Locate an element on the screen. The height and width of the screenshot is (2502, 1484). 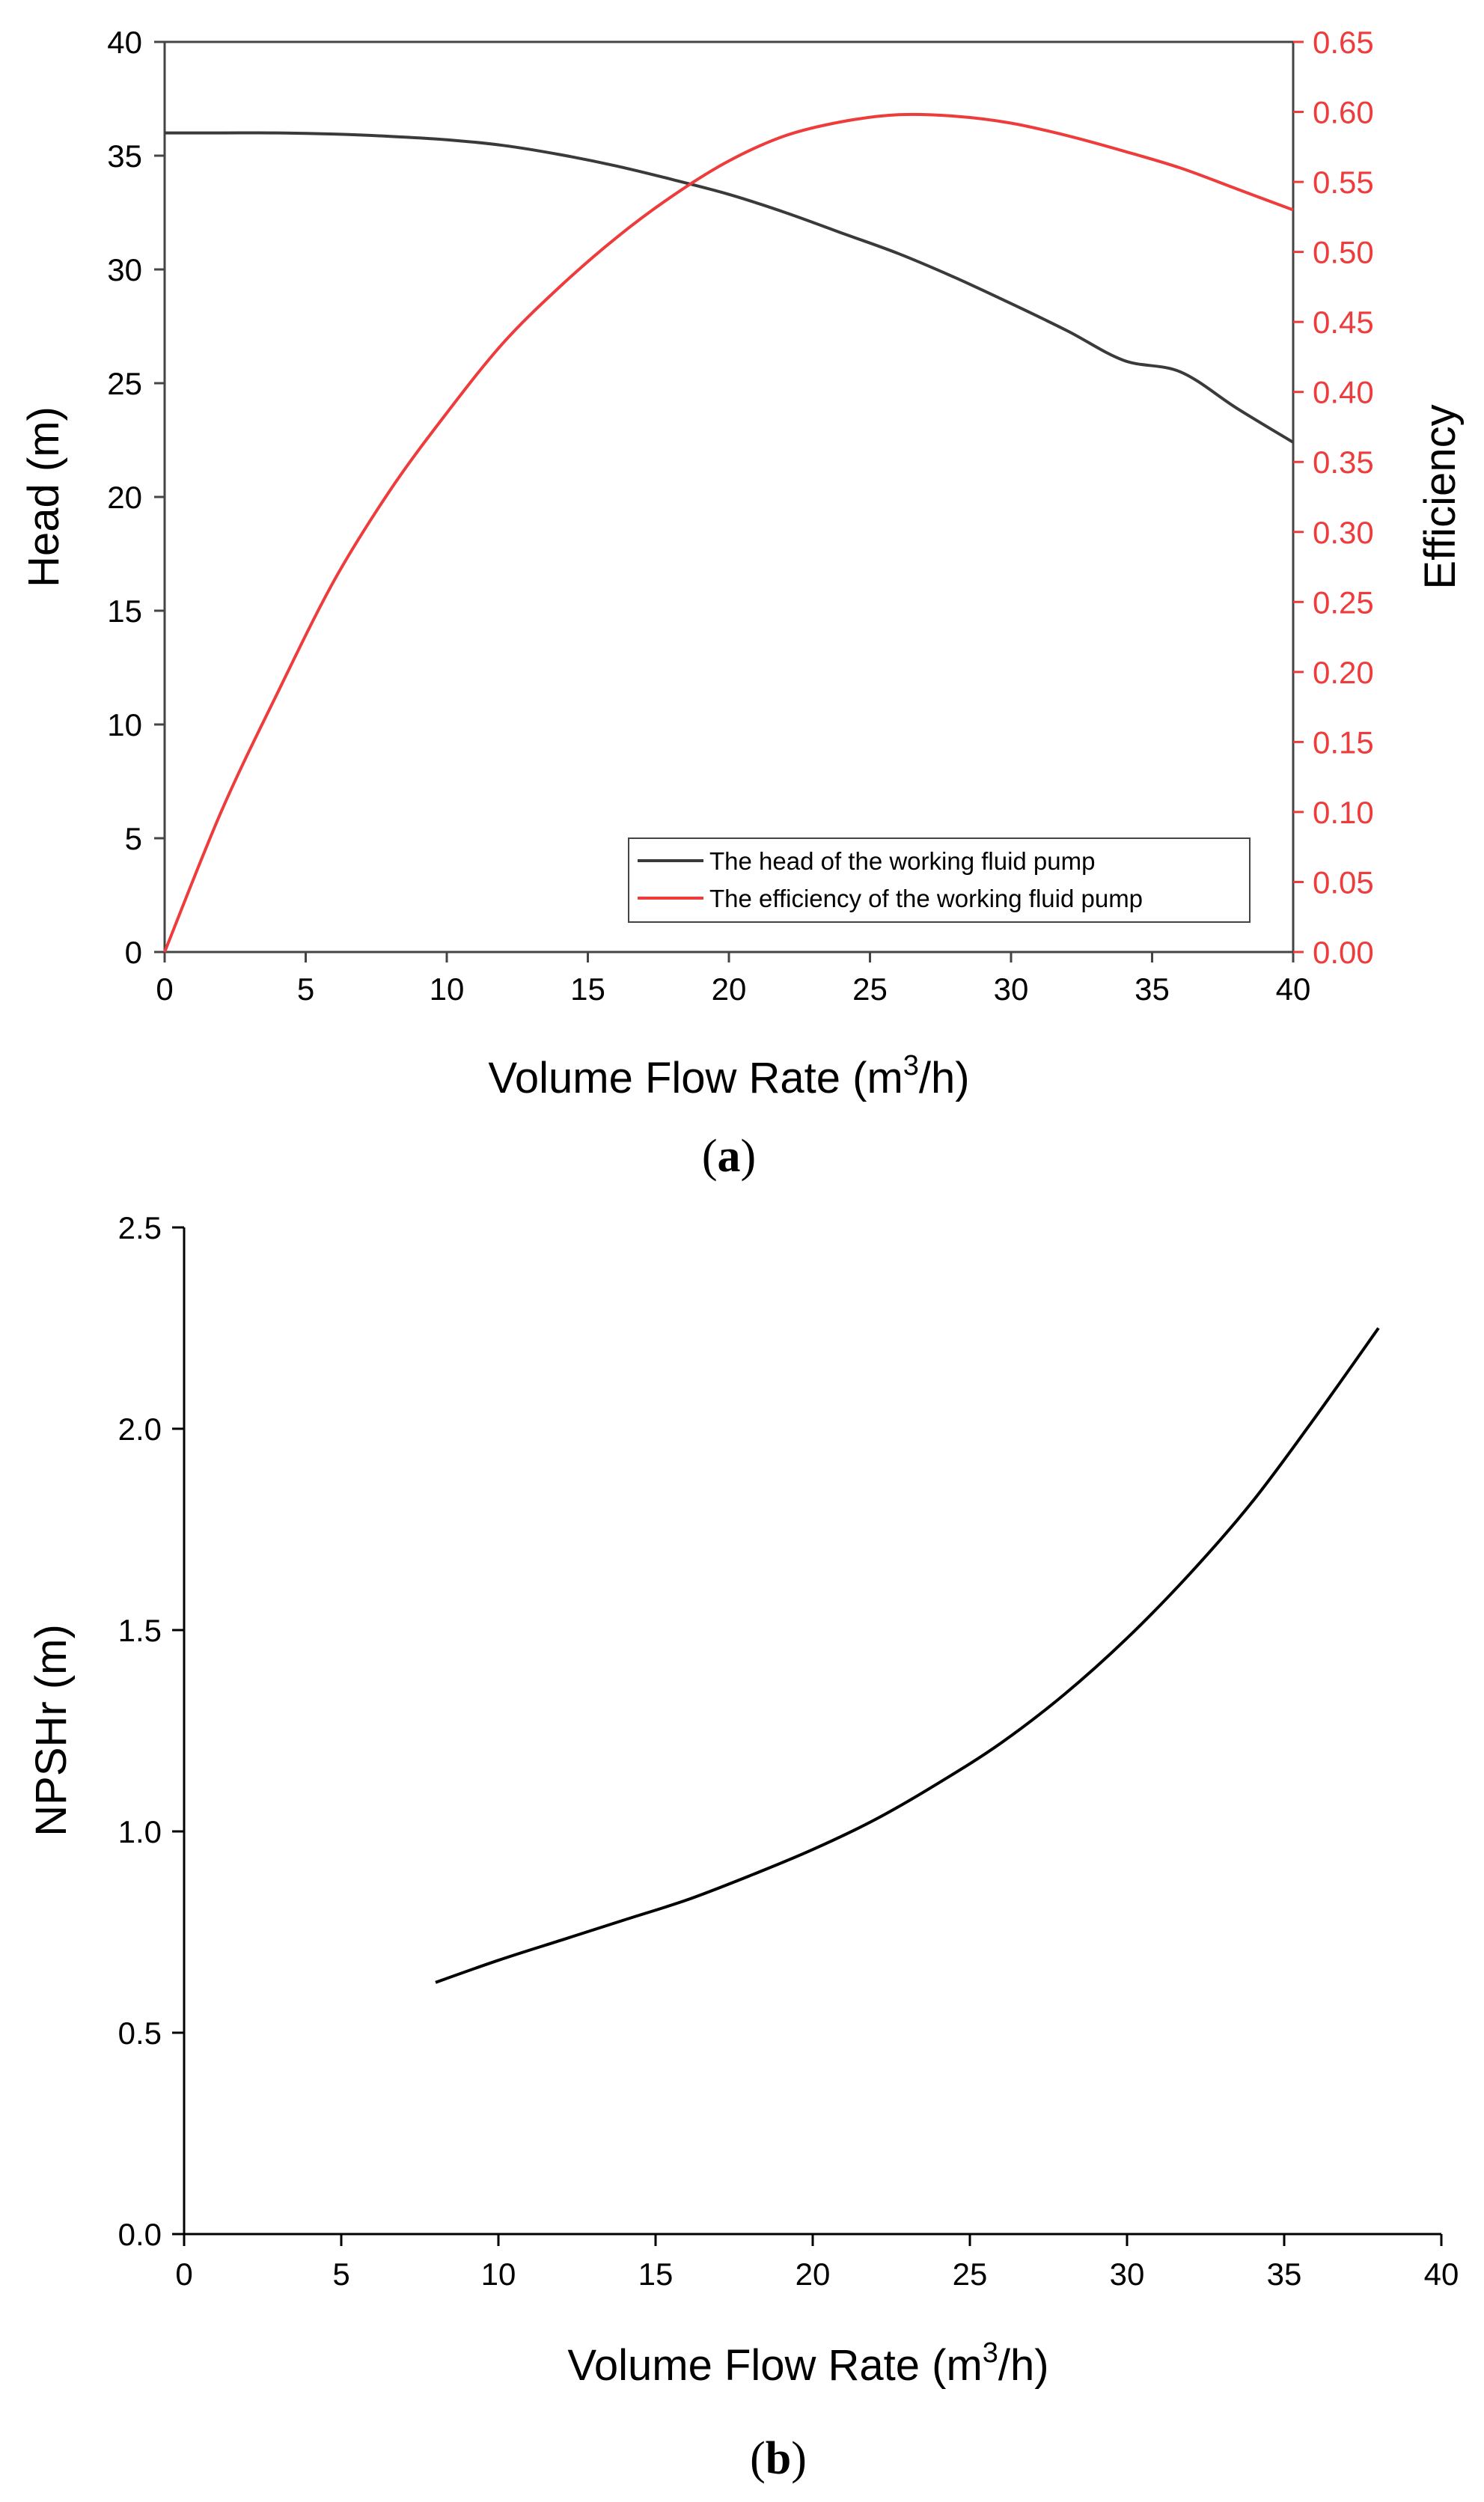
chart-a-y2-axis-label: Efficiency is located at coordinates (1440, 497).